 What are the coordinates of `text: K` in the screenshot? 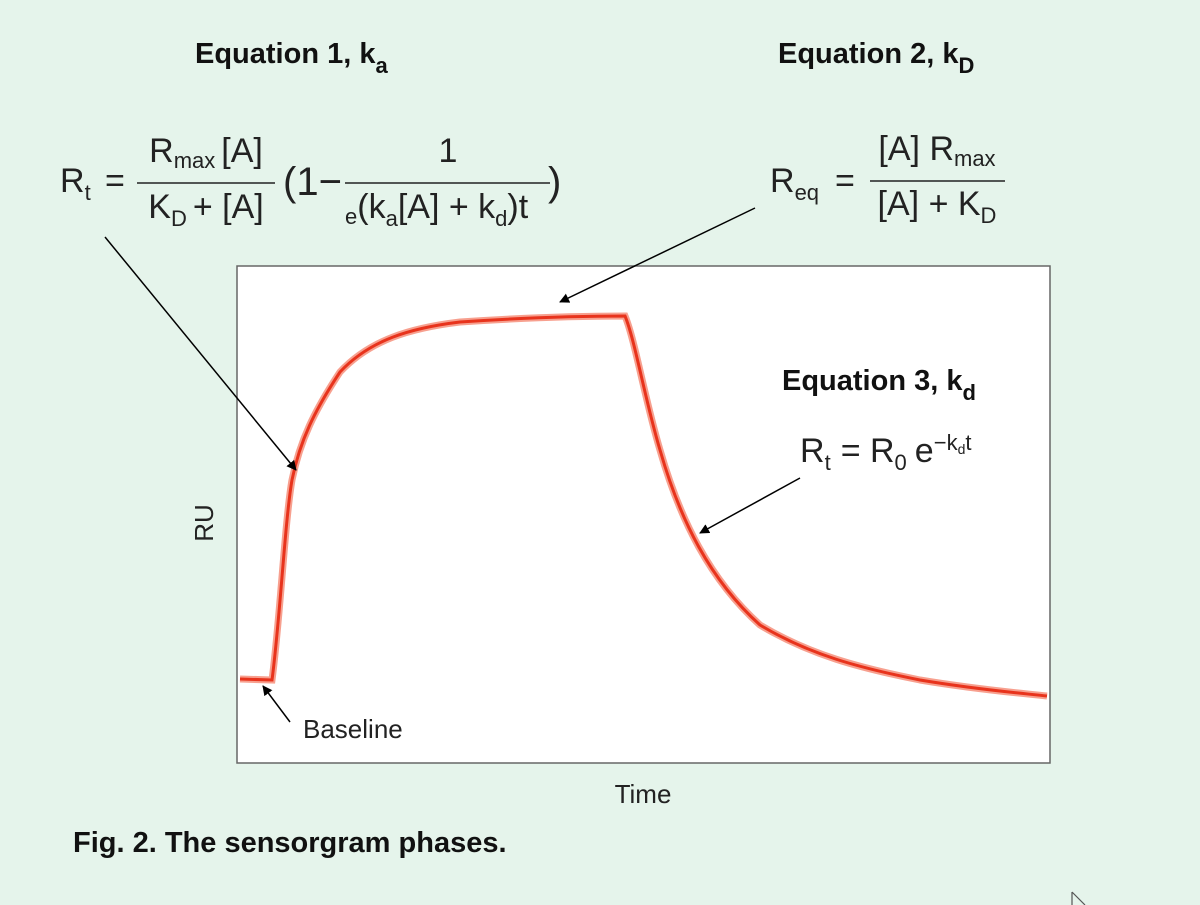 It's located at (159, 207).